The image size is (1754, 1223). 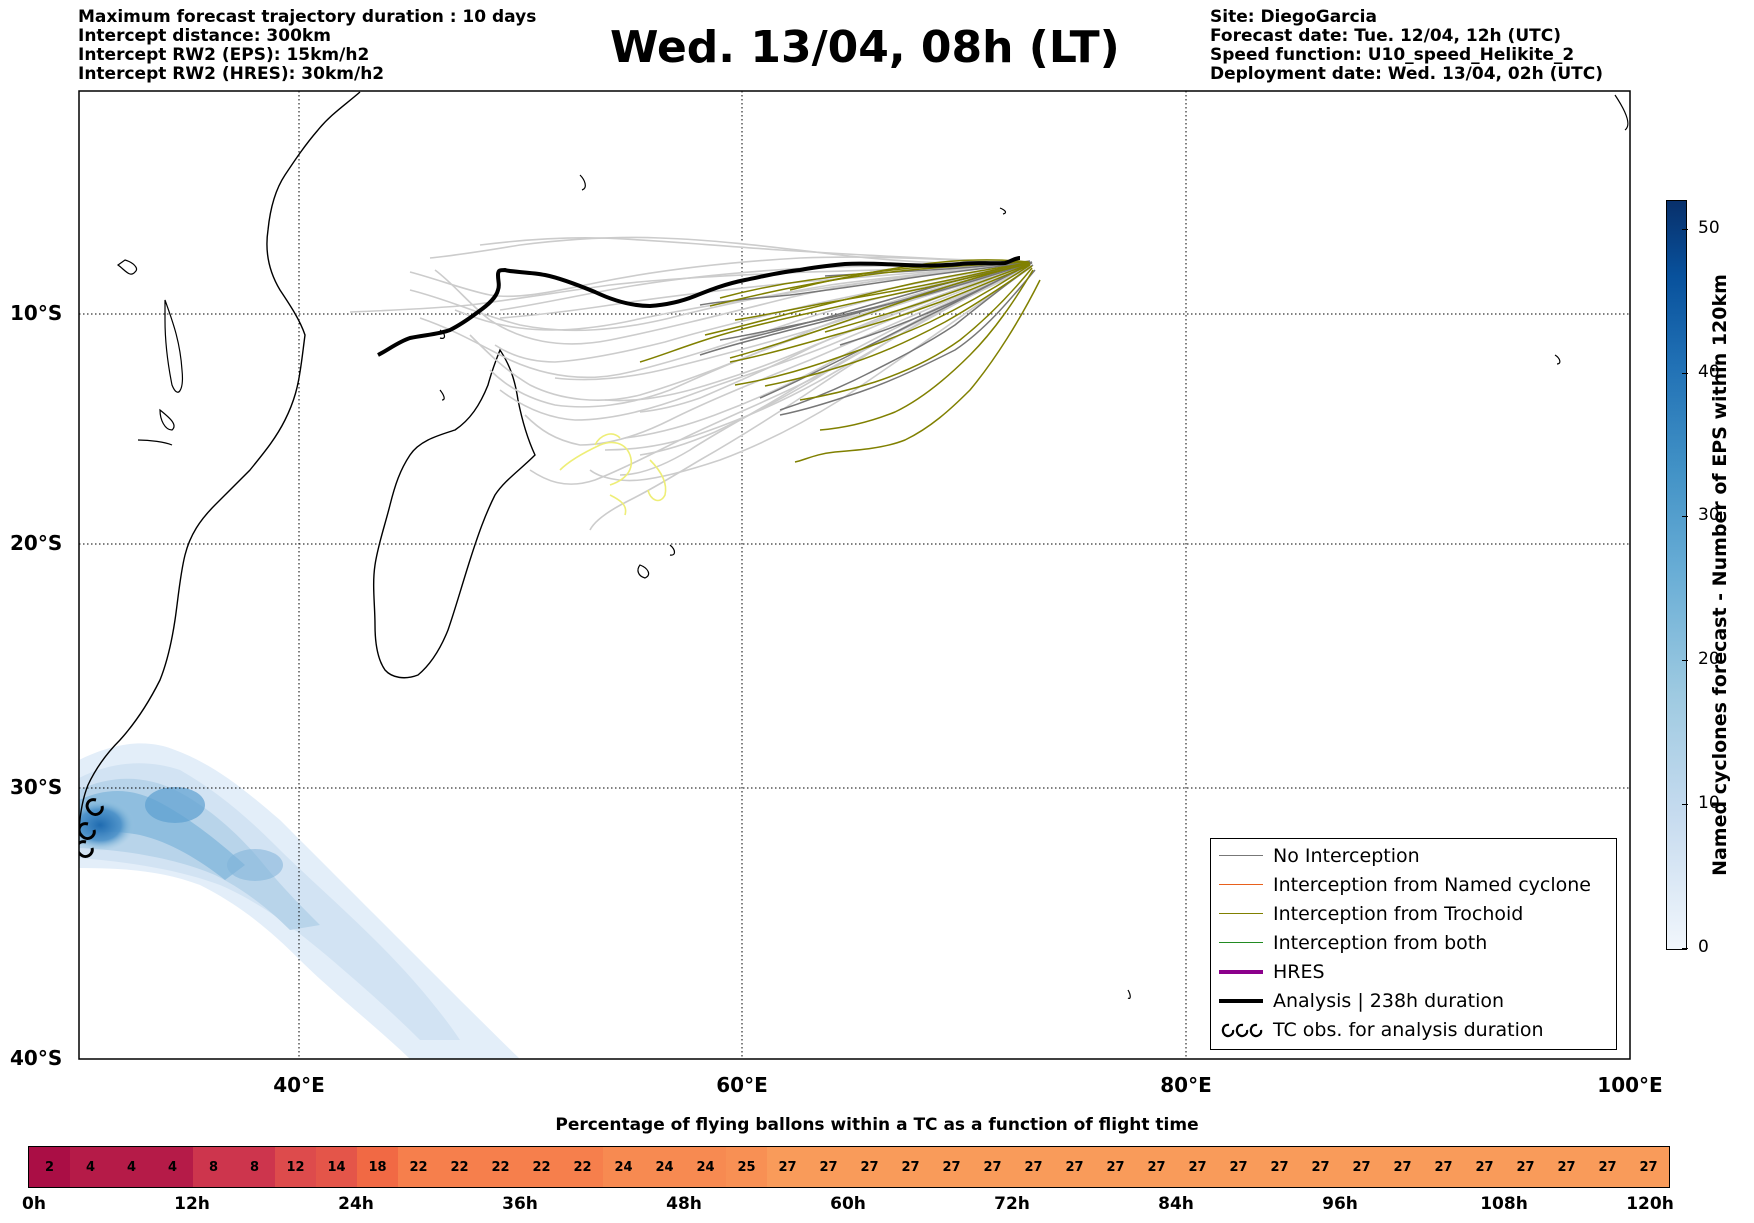 What do you see at coordinates (1380, 943) in the screenshot?
I see `legend-label: Interception from both` at bounding box center [1380, 943].